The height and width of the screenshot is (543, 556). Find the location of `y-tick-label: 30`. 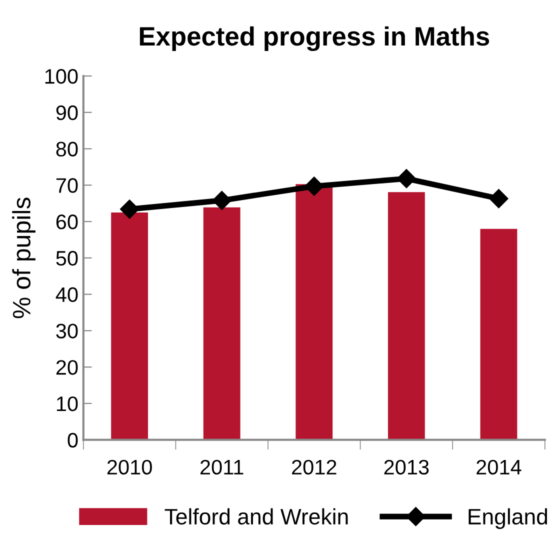

y-tick-label: 30 is located at coordinates (67, 331).